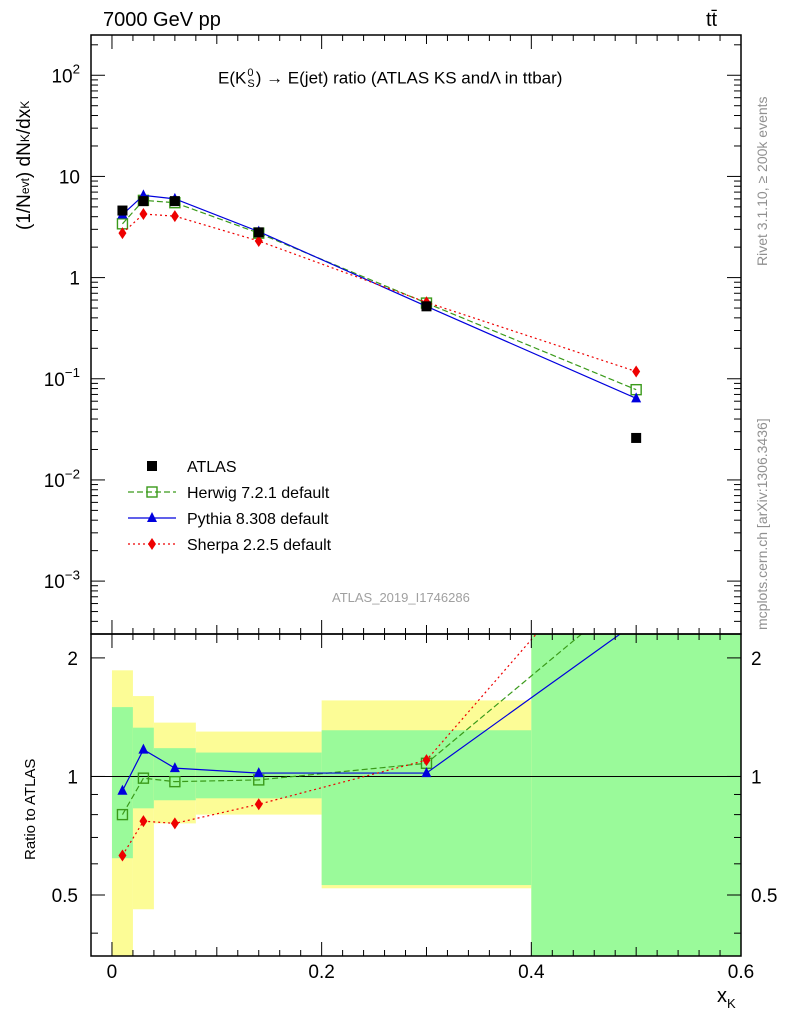 This screenshot has width=786, height=1024. Describe the element at coordinates (258, 493) in the screenshot. I see `legend-label-series: Herwig 7.2.1 default` at that location.